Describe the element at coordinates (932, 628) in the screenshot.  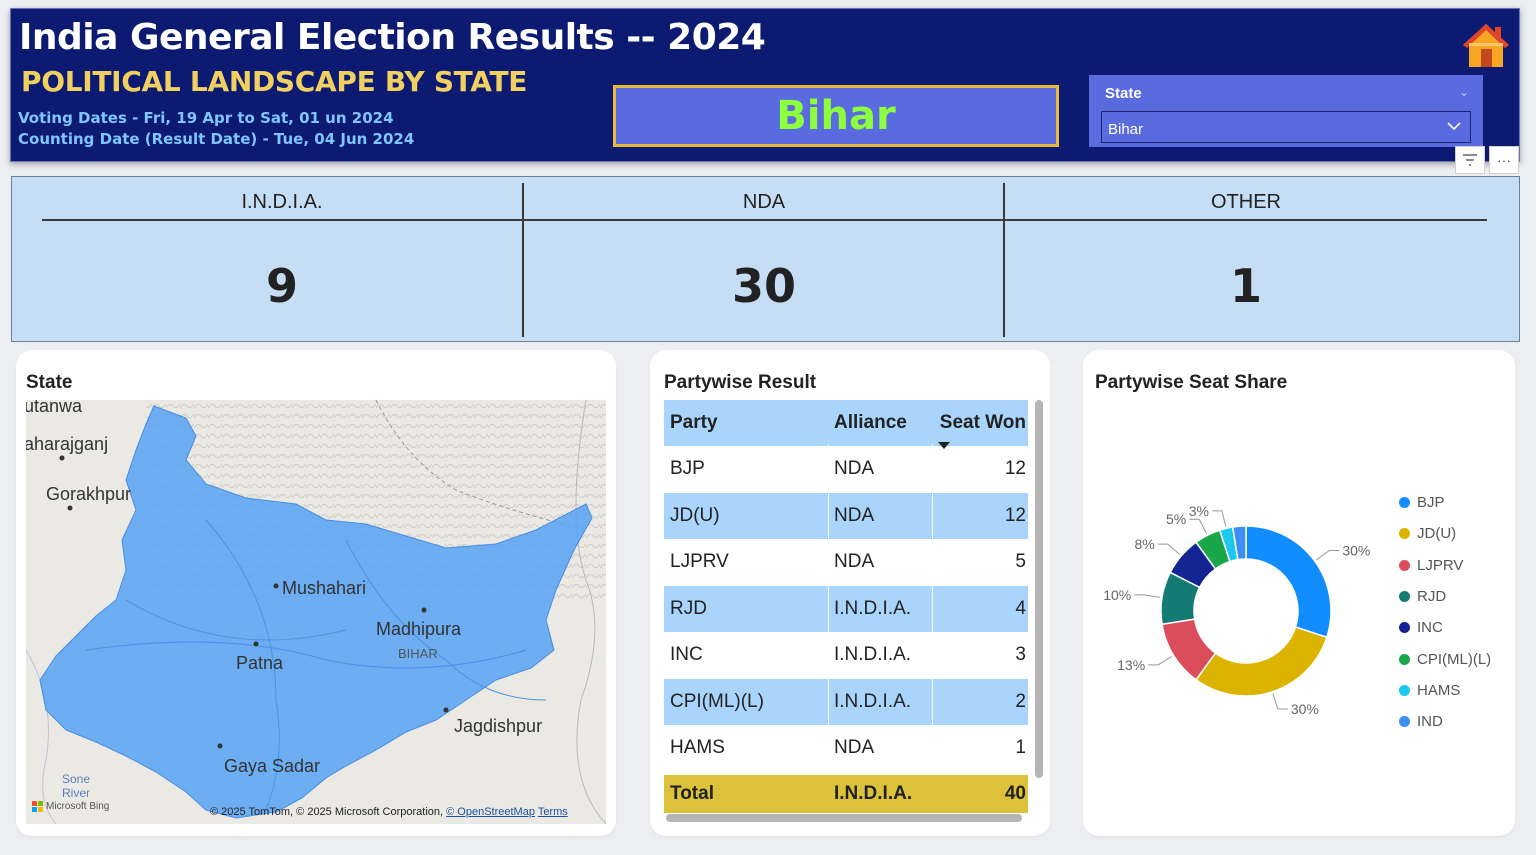
I see `column-separator` at that location.